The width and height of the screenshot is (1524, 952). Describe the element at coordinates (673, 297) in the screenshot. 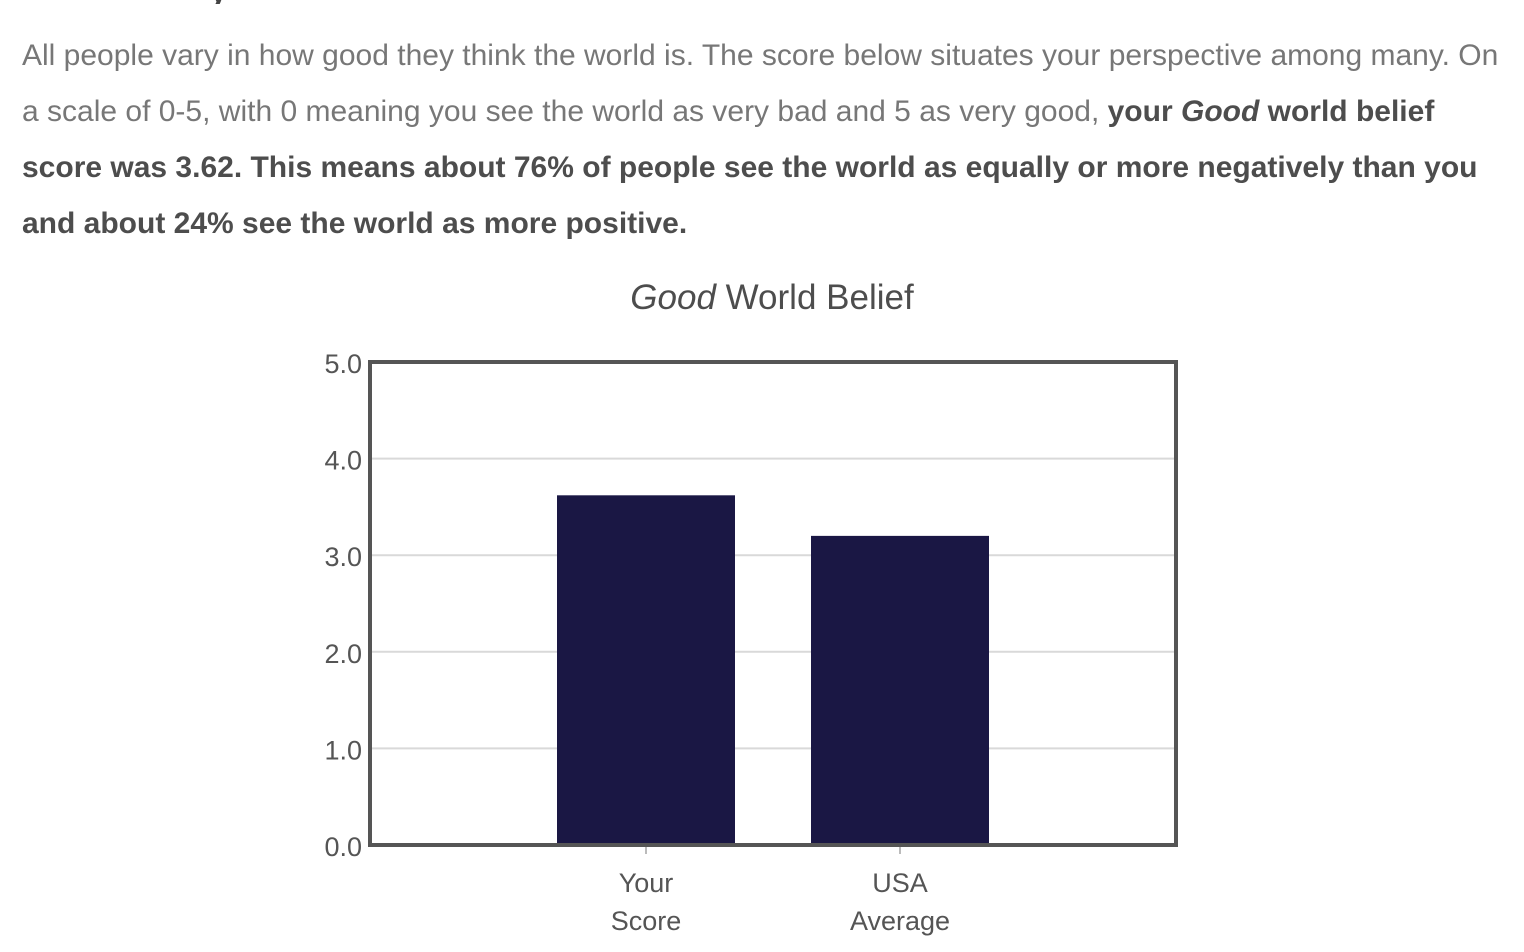

I see `chart-title-italic: Good` at that location.